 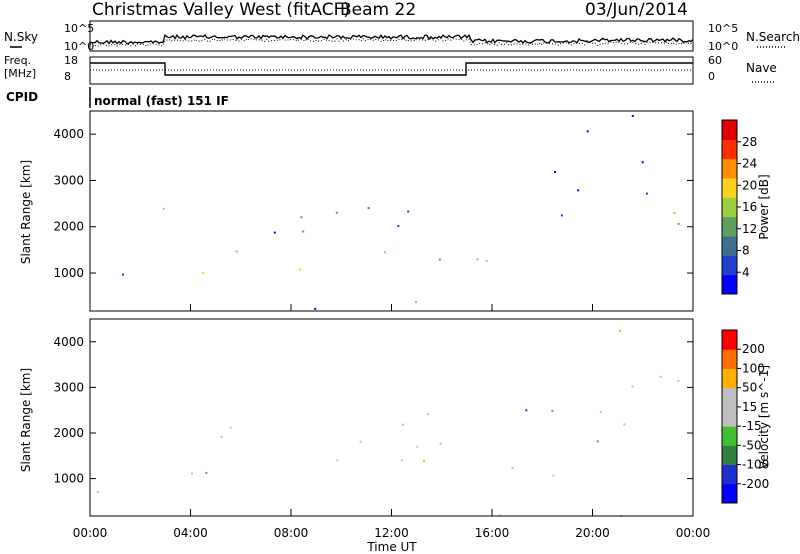 What do you see at coordinates (749, 185) in the screenshot?
I see `colorbar-tick-label: 20` at bounding box center [749, 185].